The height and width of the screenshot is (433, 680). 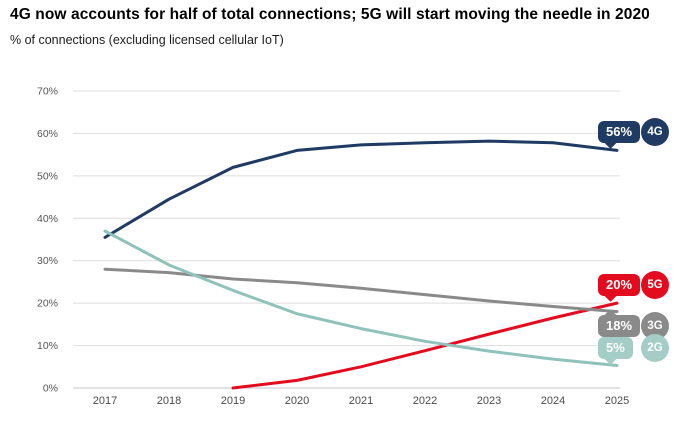 I want to click on y-tick-label: 70%, so click(x=47, y=92).